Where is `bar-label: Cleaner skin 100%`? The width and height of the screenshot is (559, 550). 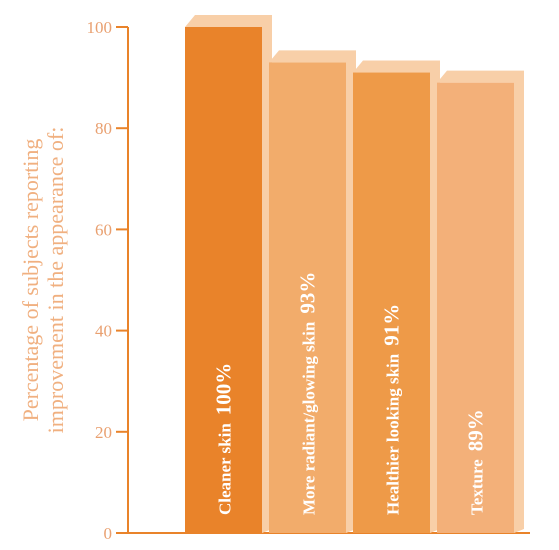
bar-label: Cleaner skin 100% is located at coordinates (224, 439).